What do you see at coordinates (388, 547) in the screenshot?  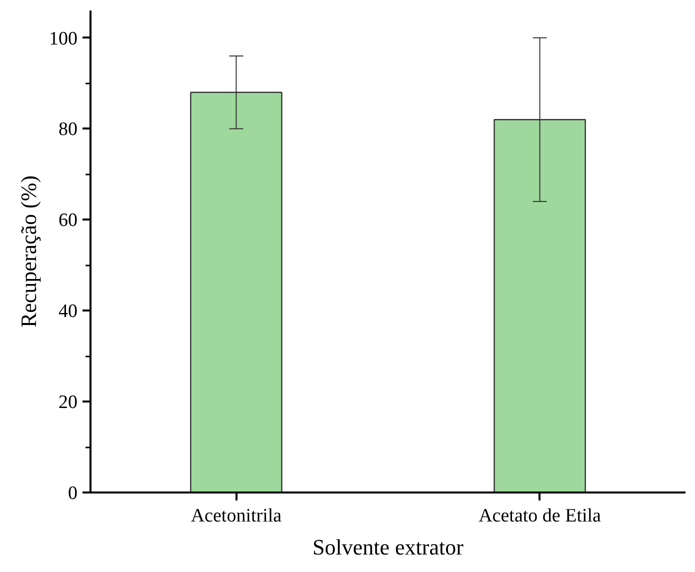 I see `x-axis-title: Solvente extrator` at bounding box center [388, 547].